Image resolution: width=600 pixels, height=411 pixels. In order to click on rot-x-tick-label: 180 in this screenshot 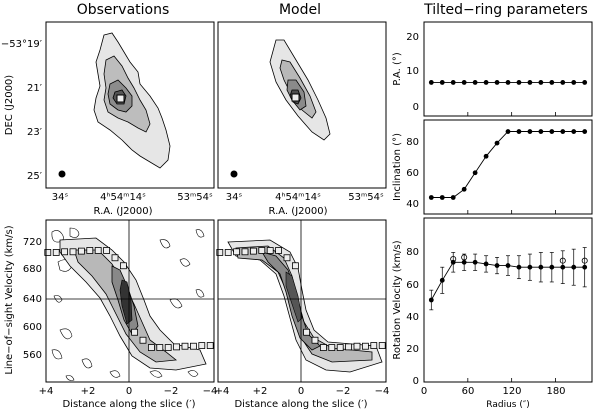, I will do `click(555, 391)`.